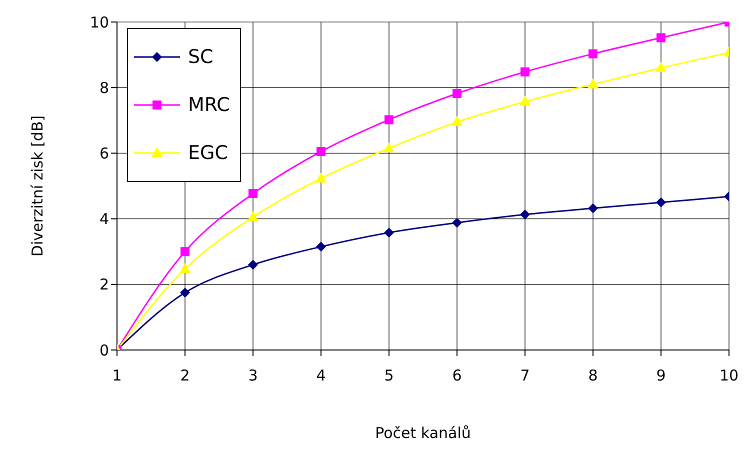 The width and height of the screenshot is (751, 459). What do you see at coordinates (661, 375) in the screenshot?
I see `x-tick-label: 9` at bounding box center [661, 375].